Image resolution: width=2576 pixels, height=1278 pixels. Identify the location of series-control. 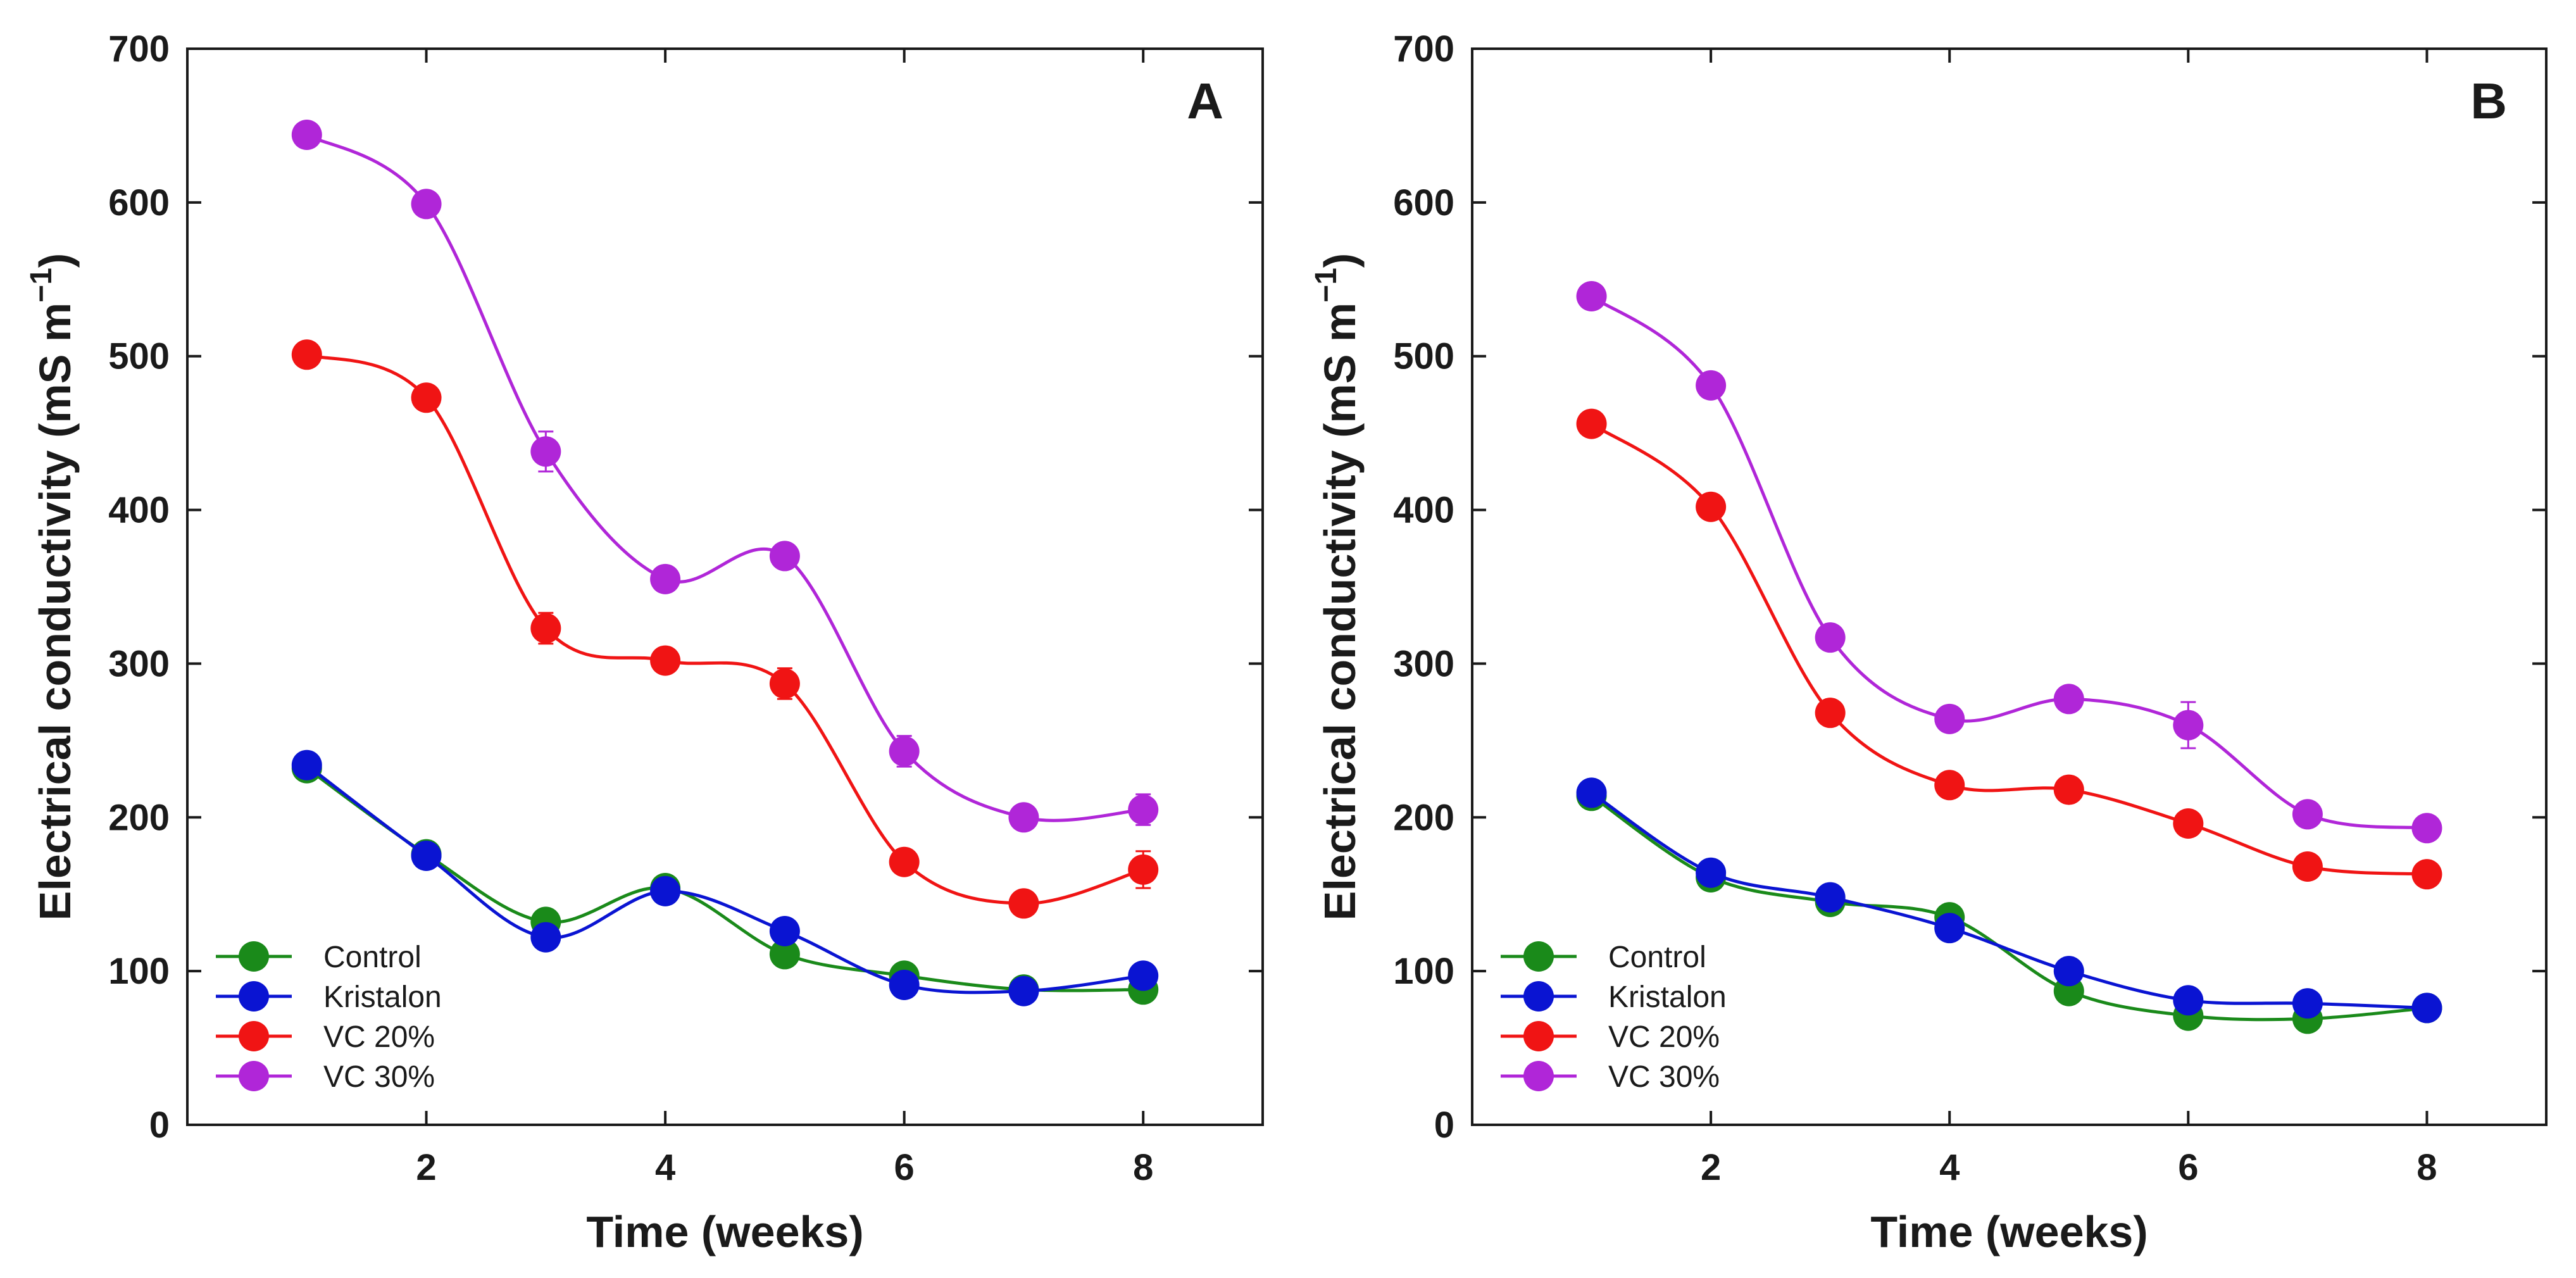
(725, 879).